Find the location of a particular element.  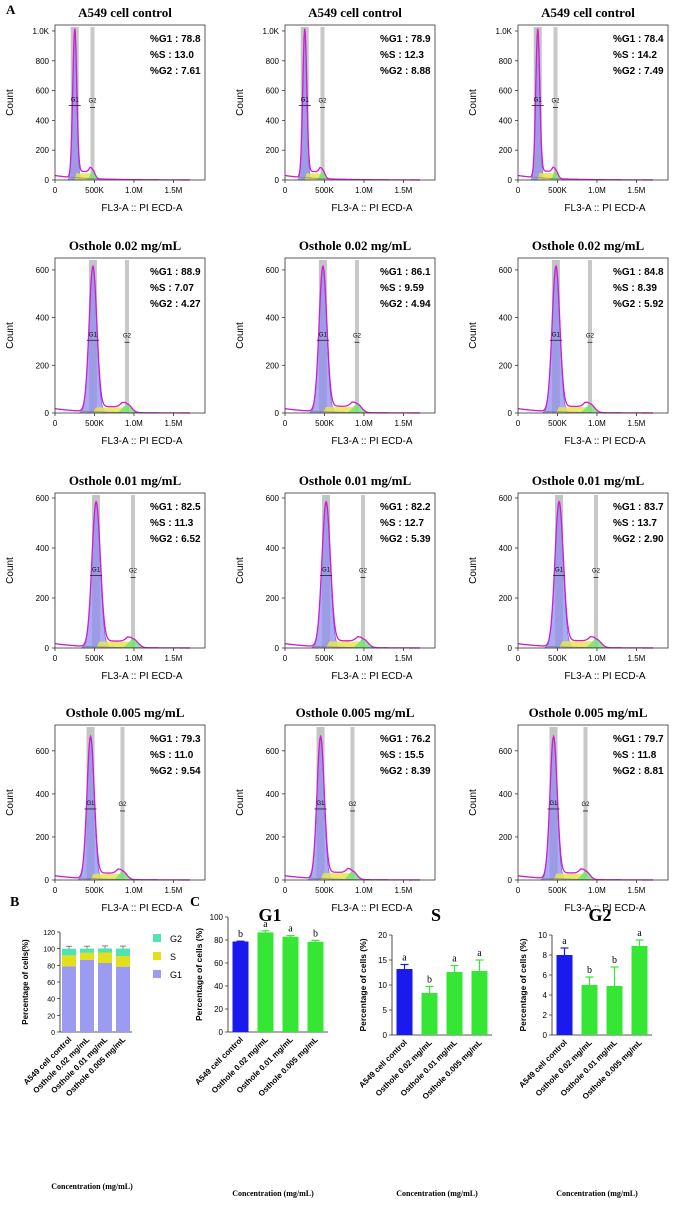

y-tick-label: 40 is located at coordinates (51, 1000).